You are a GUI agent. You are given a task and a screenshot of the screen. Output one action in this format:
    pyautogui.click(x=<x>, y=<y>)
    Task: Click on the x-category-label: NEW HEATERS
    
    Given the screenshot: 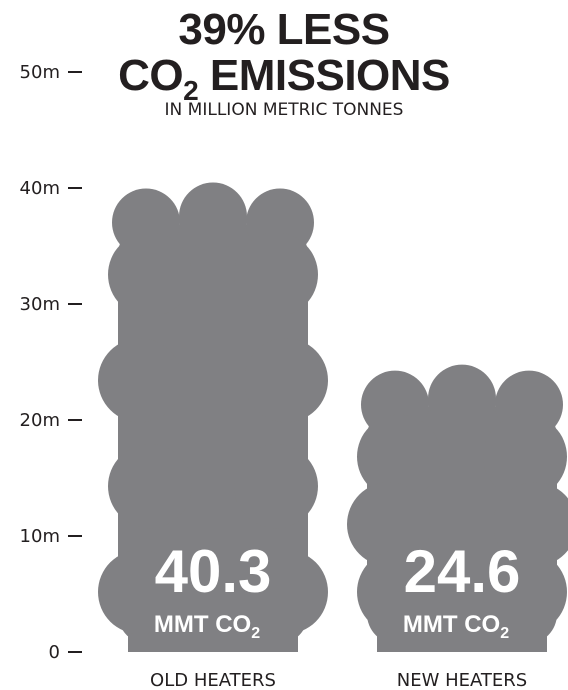 What is the action you would take?
    pyautogui.click(x=462, y=680)
    